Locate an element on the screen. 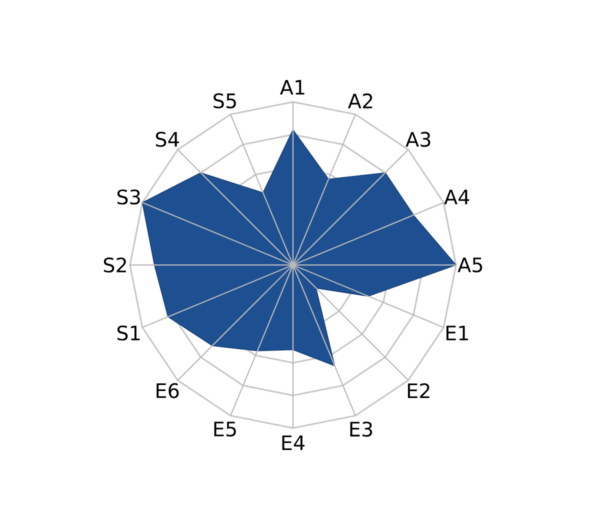 The width and height of the screenshot is (589, 523). spoke-label: A1 is located at coordinates (292, 87).